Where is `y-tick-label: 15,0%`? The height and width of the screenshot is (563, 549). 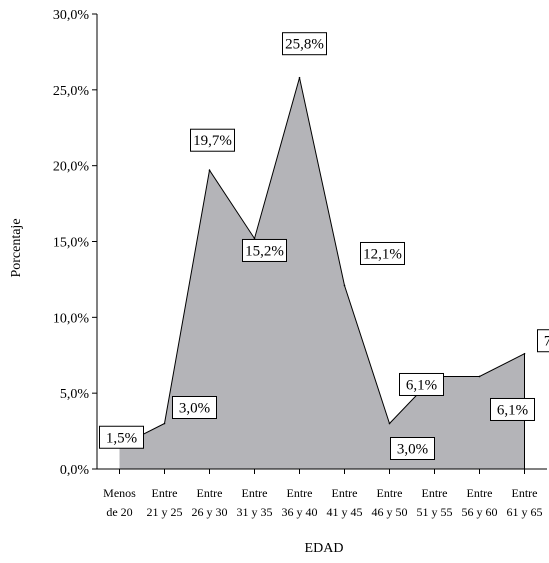 y-tick-label: 15,0% is located at coordinates (71, 243).